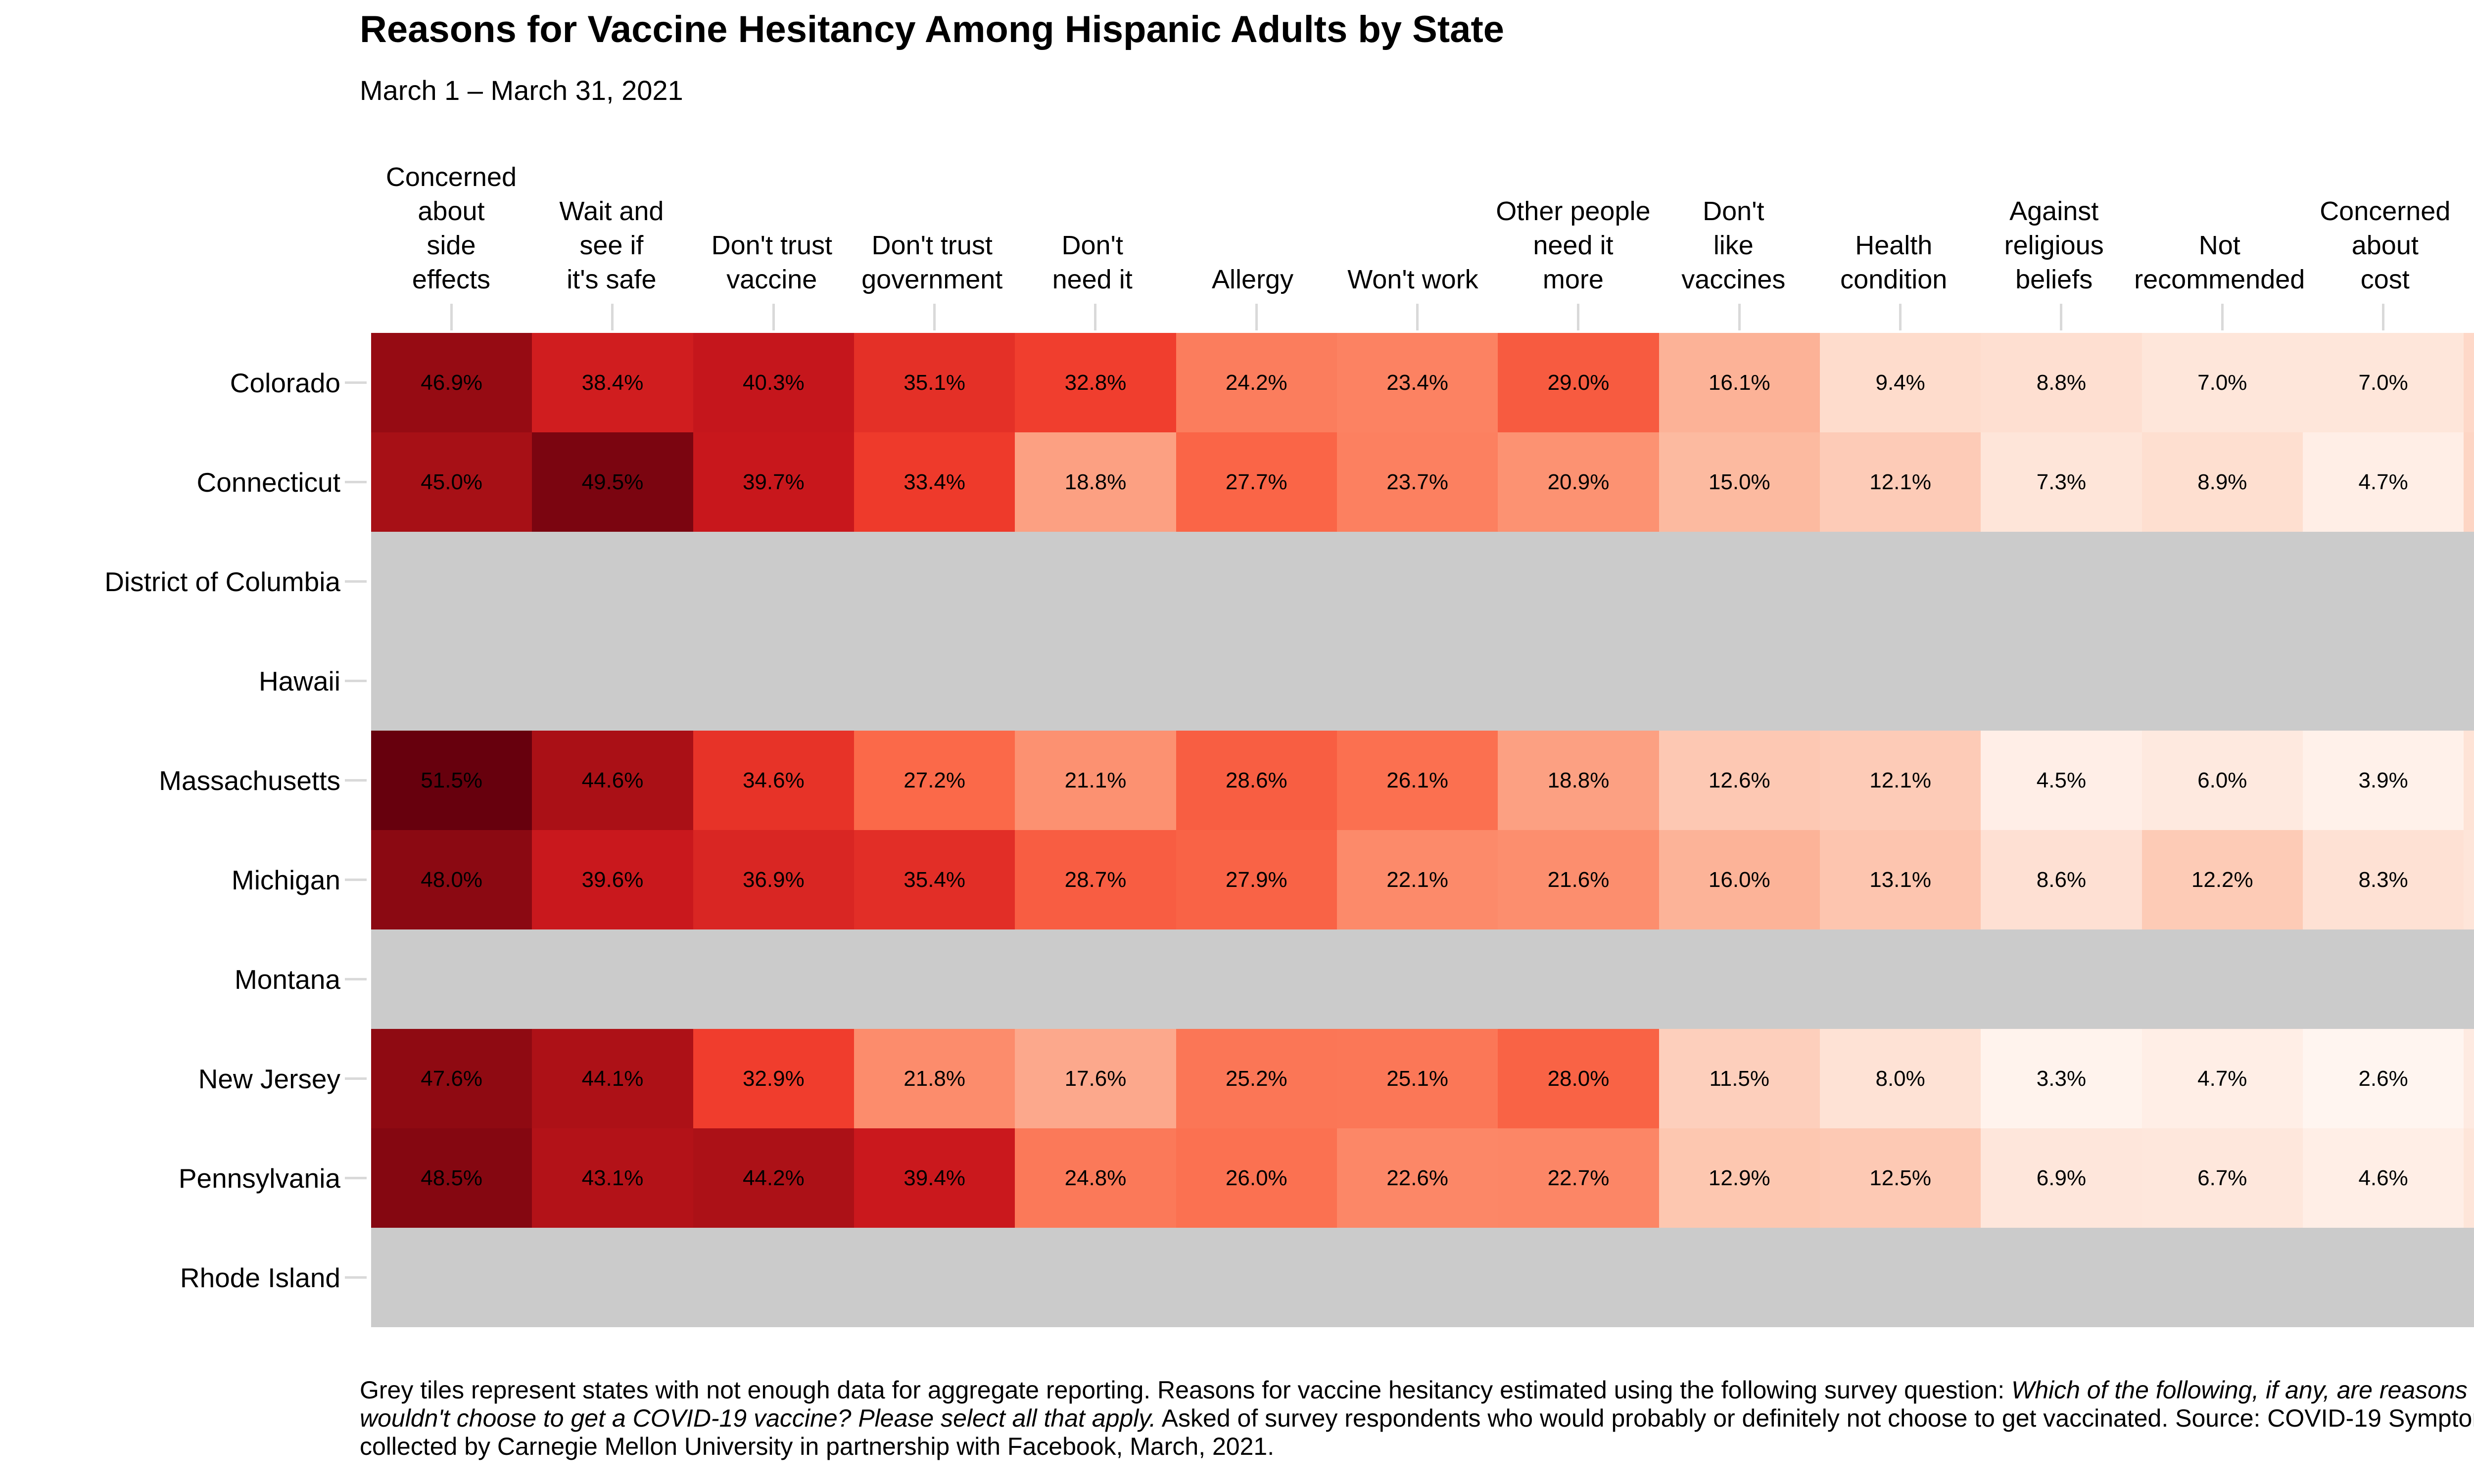  What do you see at coordinates (613, 382) in the screenshot?
I see `heatmap-cell: 38.4%` at bounding box center [613, 382].